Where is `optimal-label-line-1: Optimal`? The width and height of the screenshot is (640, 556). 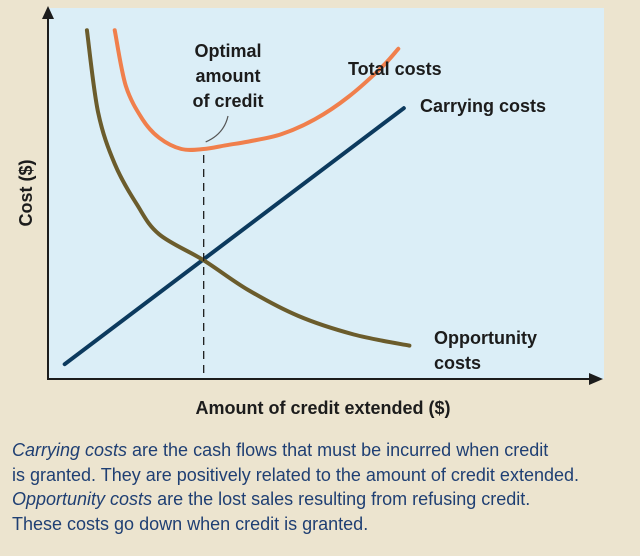
optimal-label-line-1: Optimal is located at coordinates (227, 51).